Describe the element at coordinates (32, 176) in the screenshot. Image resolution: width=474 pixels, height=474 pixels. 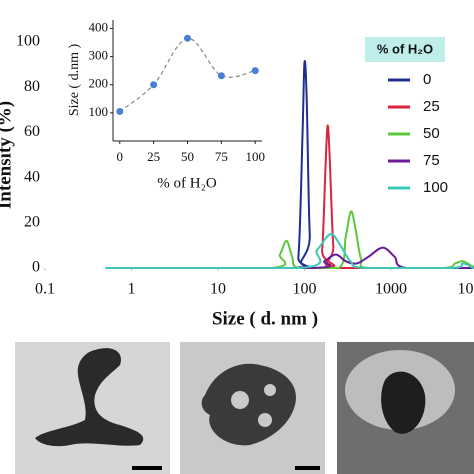
I see `y-tick-label: 40` at that location.